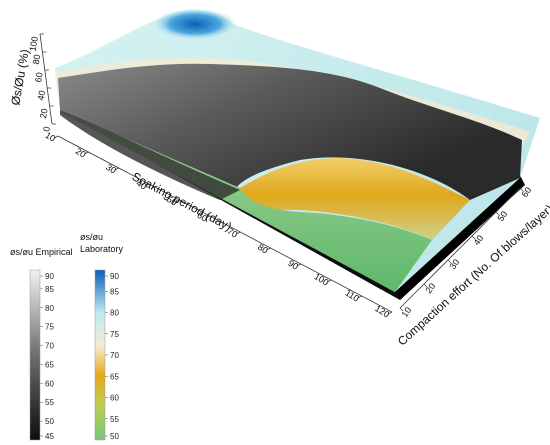 The width and height of the screenshot is (550, 445). I want to click on z-tick-label: 40, so click(42, 96).